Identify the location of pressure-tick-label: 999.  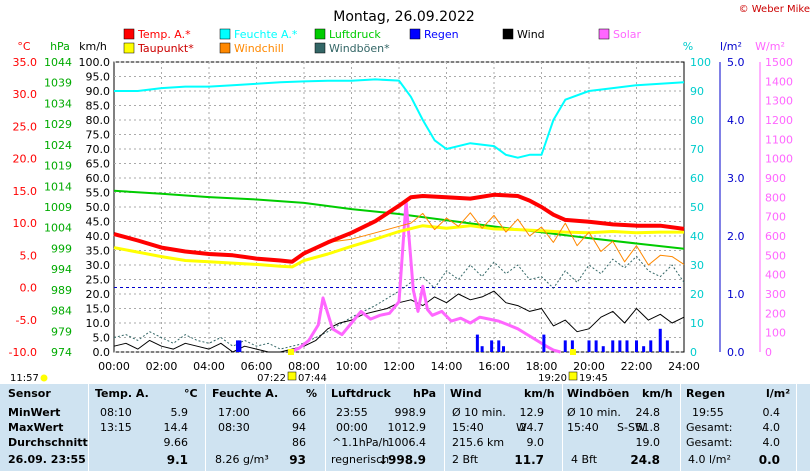
(61, 248).